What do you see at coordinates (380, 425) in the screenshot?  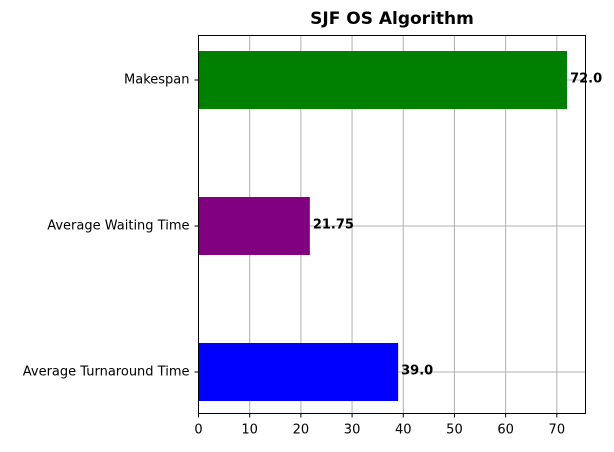 I see `x-axis-ticks: 0 10 20 30 40 50 60 70` at bounding box center [380, 425].